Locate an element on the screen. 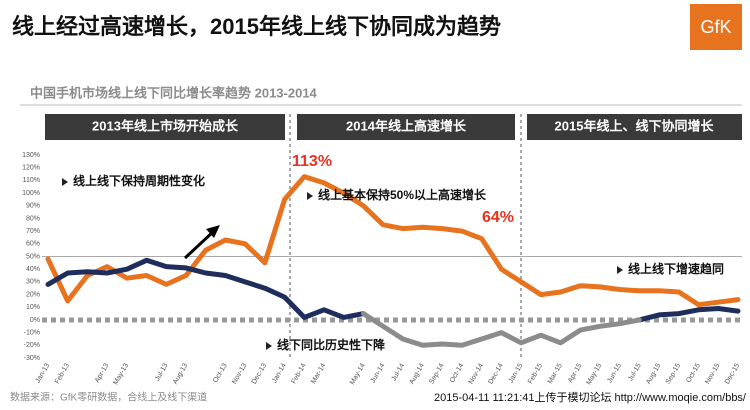  x-tick-label: Jul-13 is located at coordinates (162, 372).